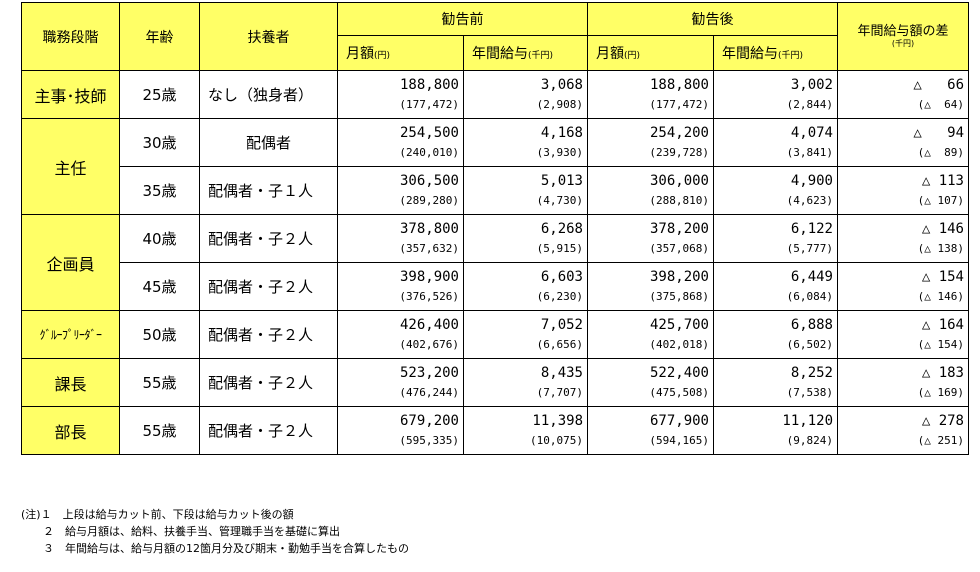 This screenshot has width=980, height=572. I want to click on diff-cell: △ 154 (△ 146), so click(903, 286).